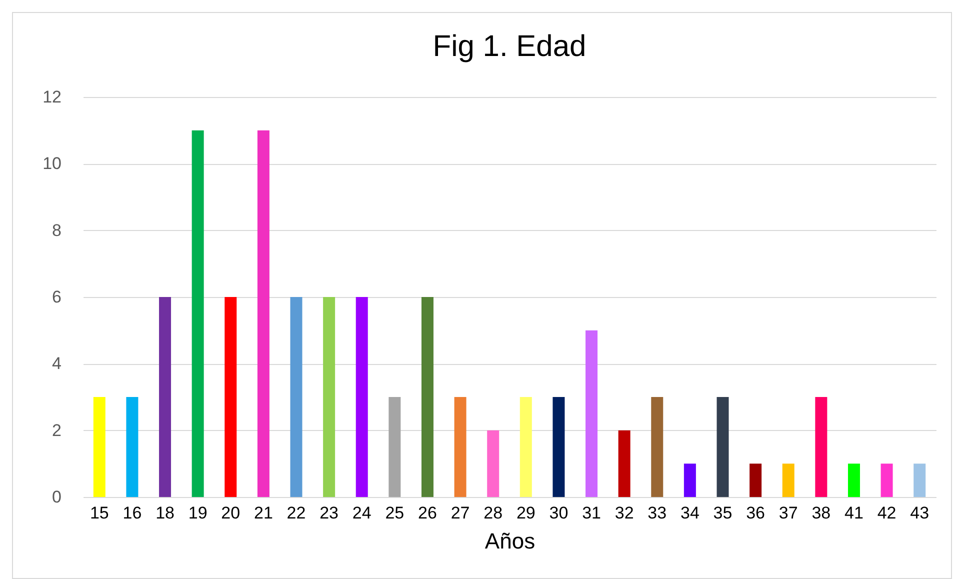 This screenshot has height=579, width=956. Describe the element at coordinates (57, 297) in the screenshot. I see `y-tick-label: 6` at that location.